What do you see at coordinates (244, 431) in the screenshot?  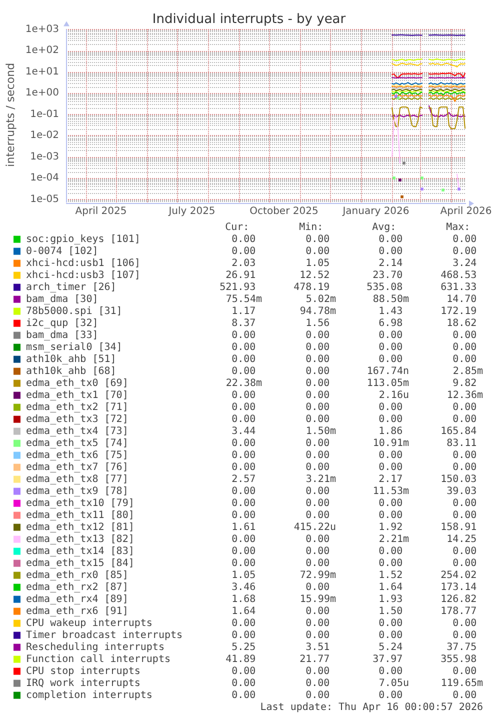 I see `text: 3.44` at bounding box center [244, 431].